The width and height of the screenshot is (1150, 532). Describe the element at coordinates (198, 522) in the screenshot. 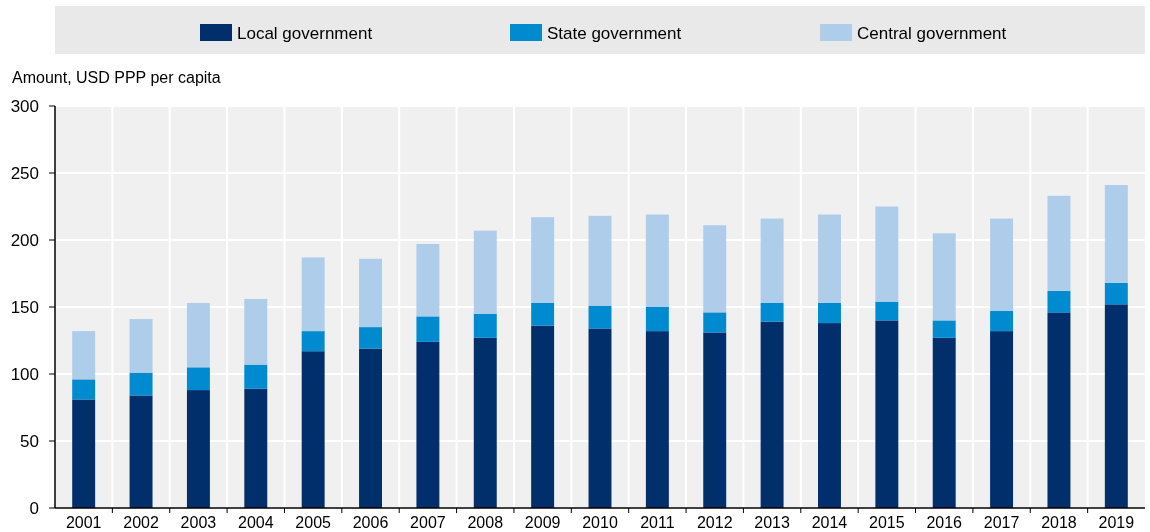

I see `x-tick-label: 2003` at that location.